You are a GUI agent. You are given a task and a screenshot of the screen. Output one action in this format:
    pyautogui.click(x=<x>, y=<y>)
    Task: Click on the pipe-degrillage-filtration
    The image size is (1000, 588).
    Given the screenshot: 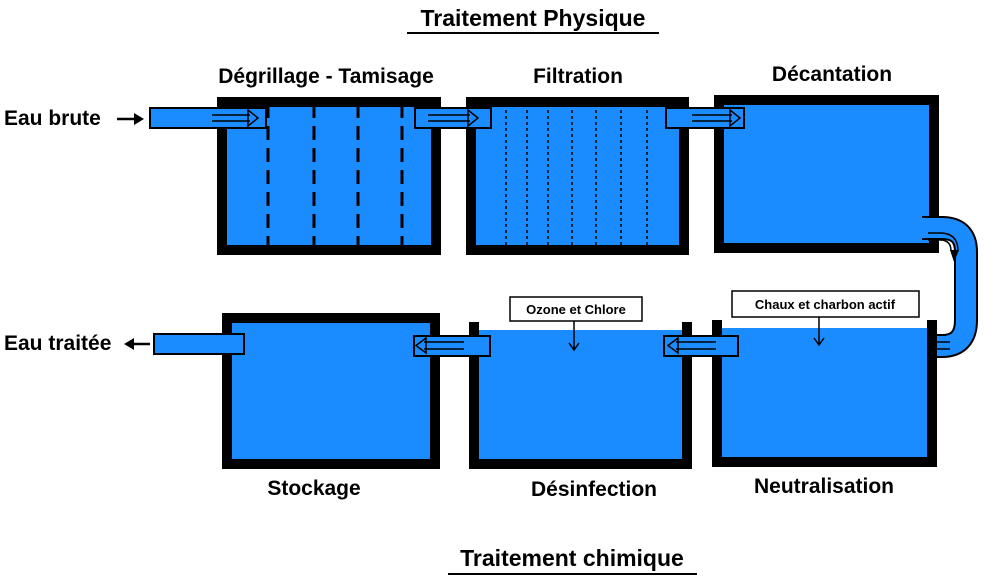 What is the action you would take?
    pyautogui.click(x=453, y=118)
    